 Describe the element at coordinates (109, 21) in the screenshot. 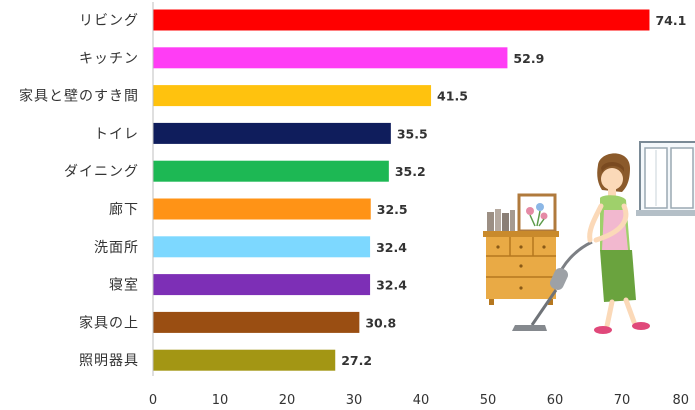

I see `category-label: リビング` at that location.